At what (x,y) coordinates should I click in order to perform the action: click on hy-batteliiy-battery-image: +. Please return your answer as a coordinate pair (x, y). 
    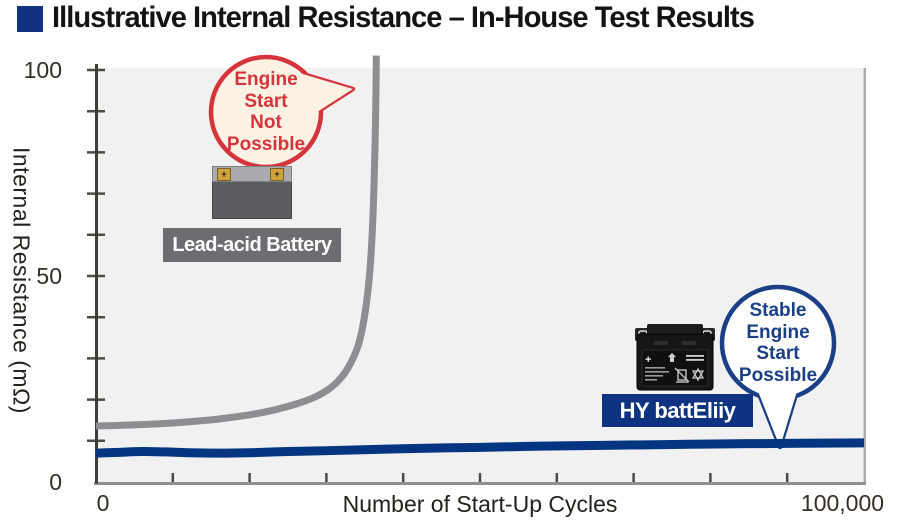
    Looking at the image, I should click on (675, 357).